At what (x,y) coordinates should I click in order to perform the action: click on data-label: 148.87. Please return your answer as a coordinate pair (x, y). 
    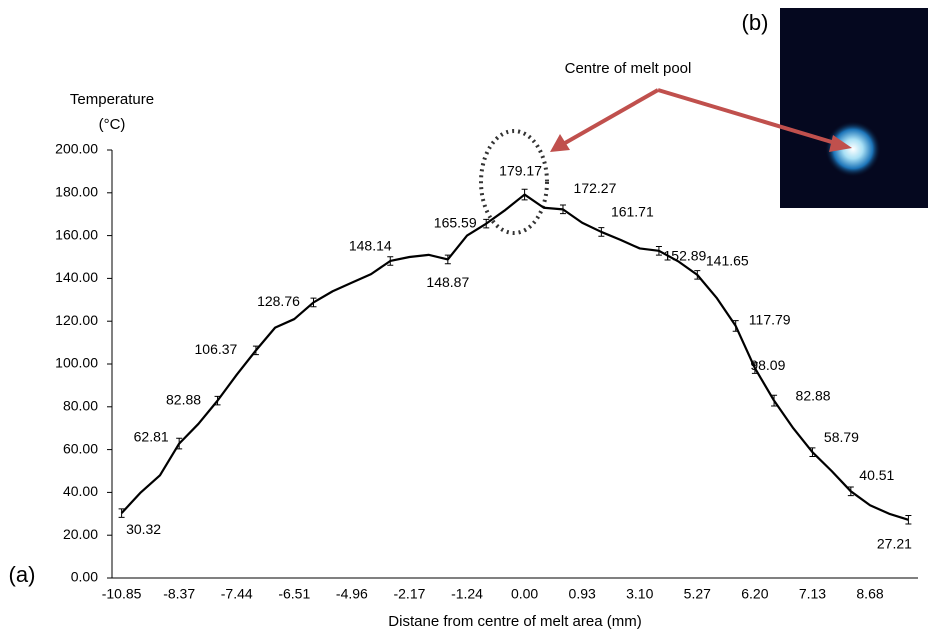
    Looking at the image, I should click on (447, 282).